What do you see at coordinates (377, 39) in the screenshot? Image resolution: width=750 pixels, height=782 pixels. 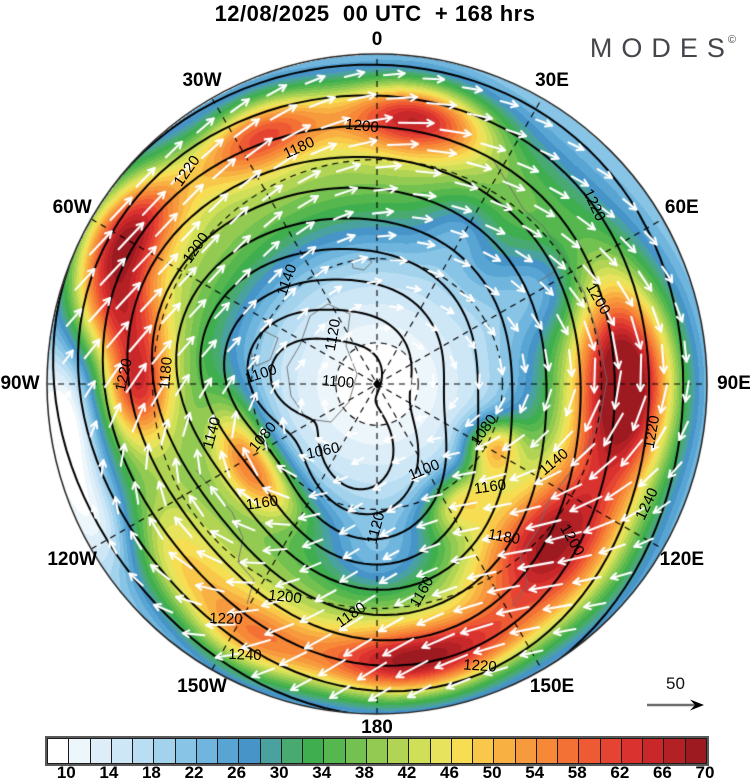 I see `longitude-label-0: 0` at bounding box center [377, 39].